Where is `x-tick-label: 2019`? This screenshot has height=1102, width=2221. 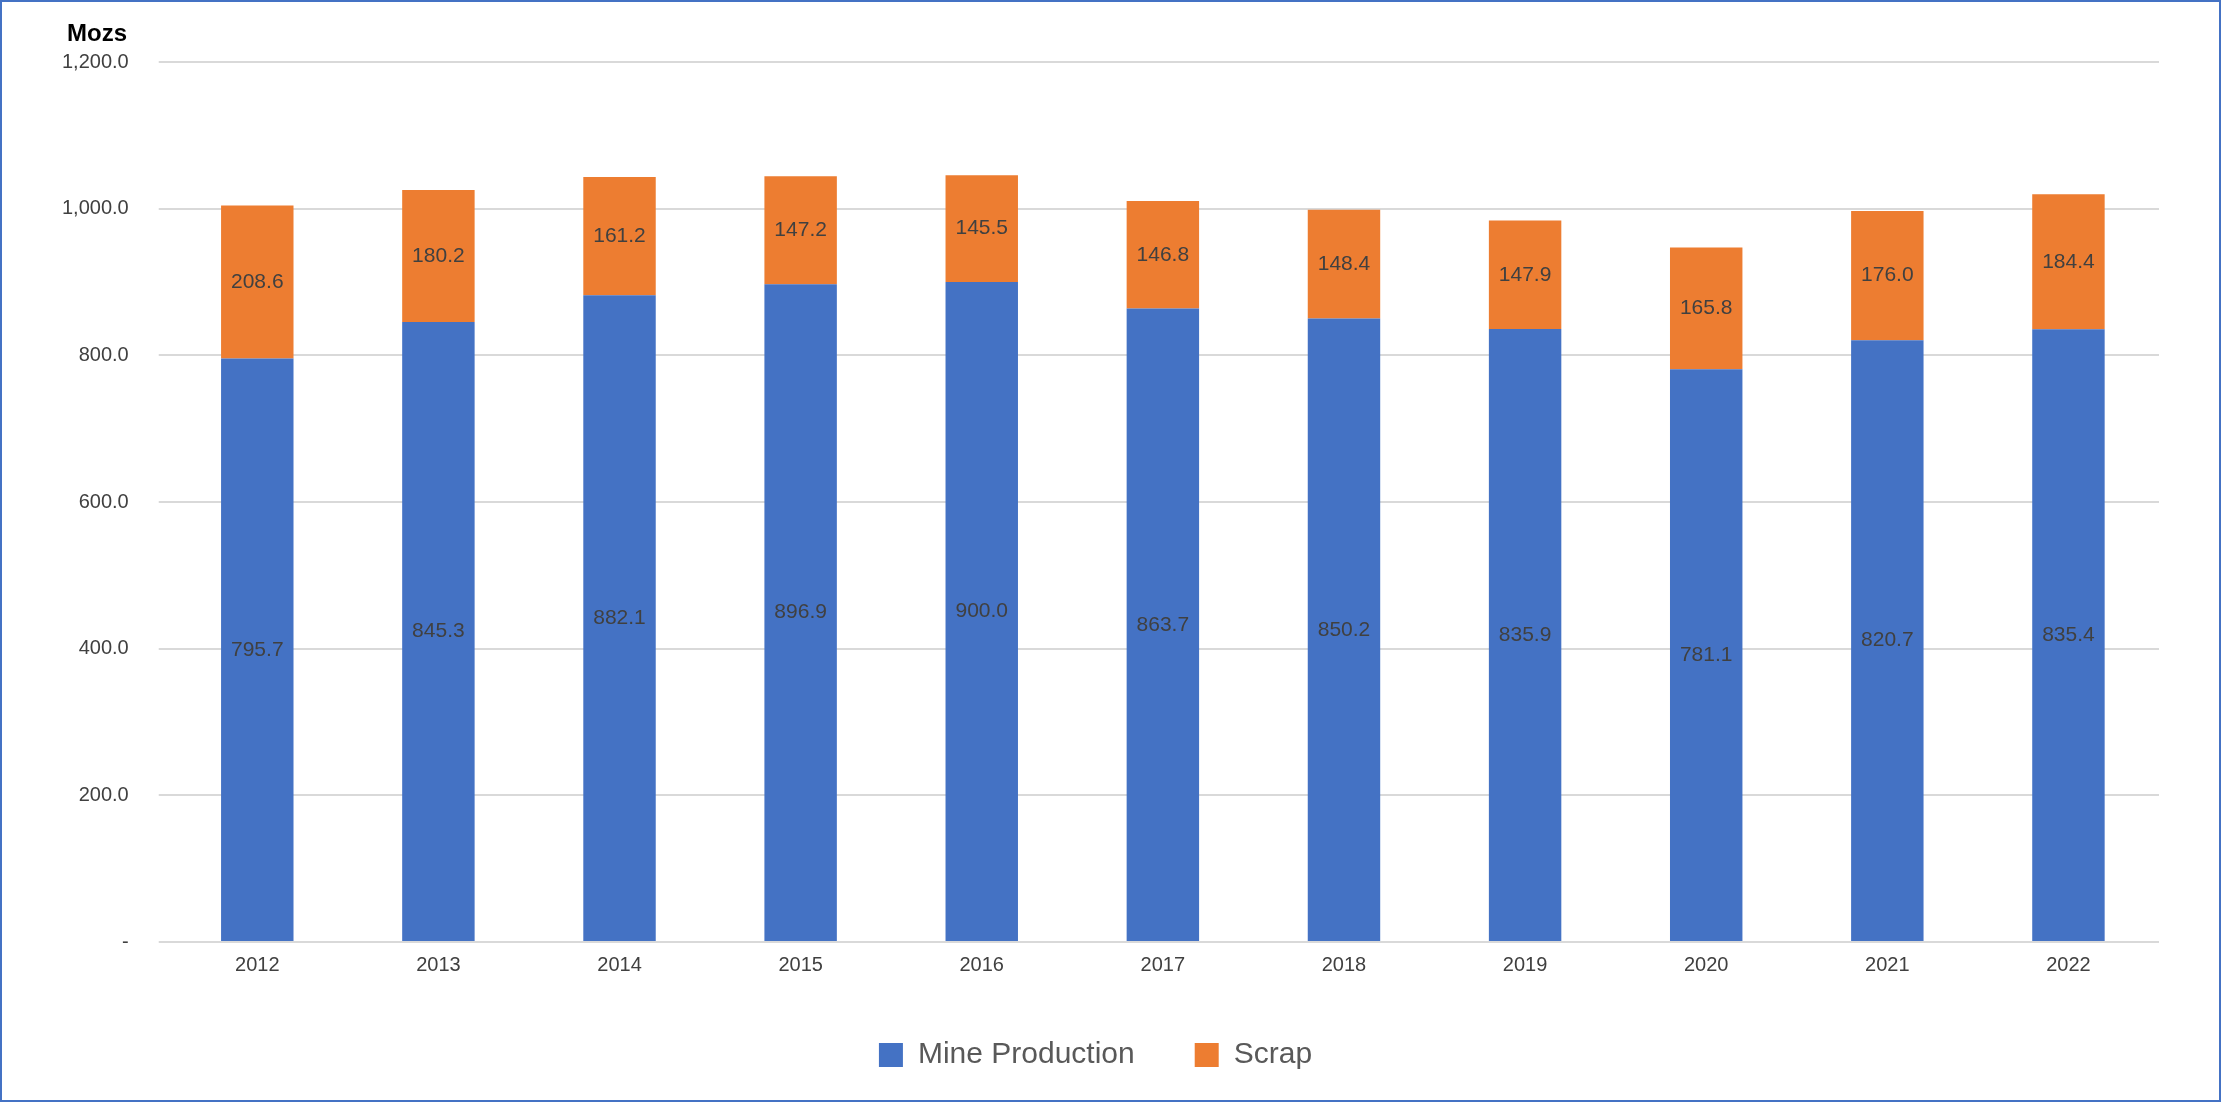 x-tick-label: 2019 is located at coordinates (1525, 963).